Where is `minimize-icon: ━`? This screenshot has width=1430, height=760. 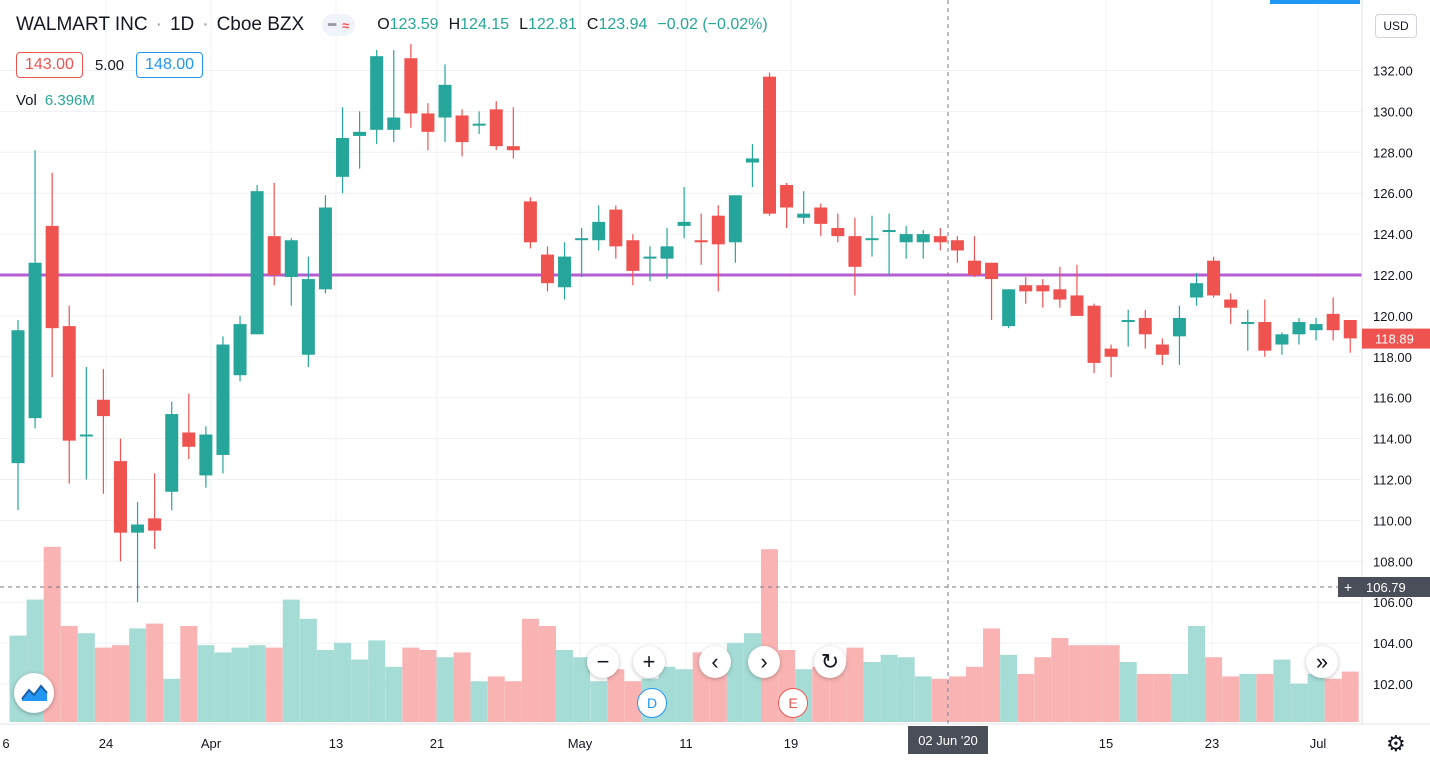
minimize-icon: ━ is located at coordinates (332, 24).